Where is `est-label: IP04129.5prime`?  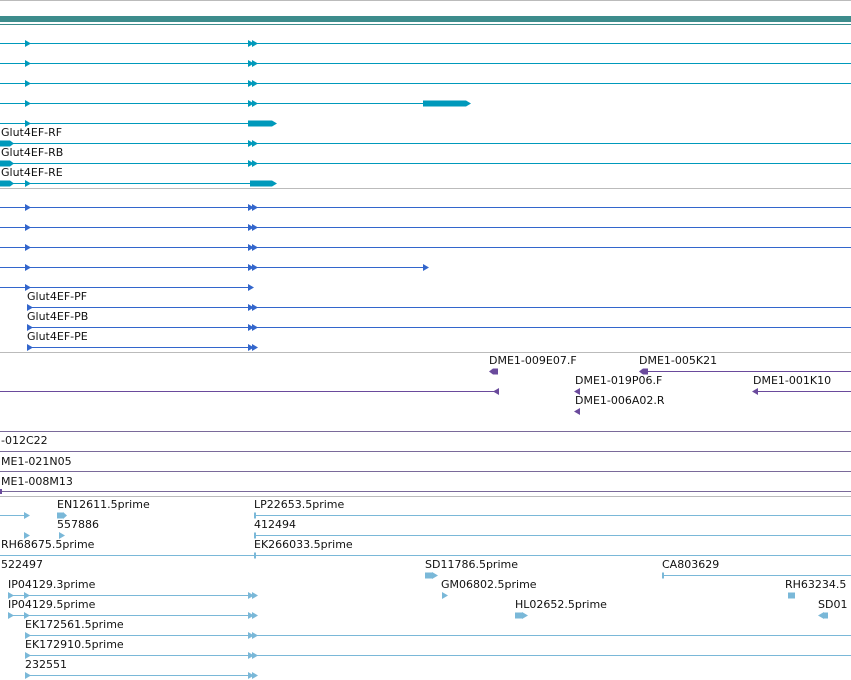
est-label: IP04129.5prime is located at coordinates (52, 604).